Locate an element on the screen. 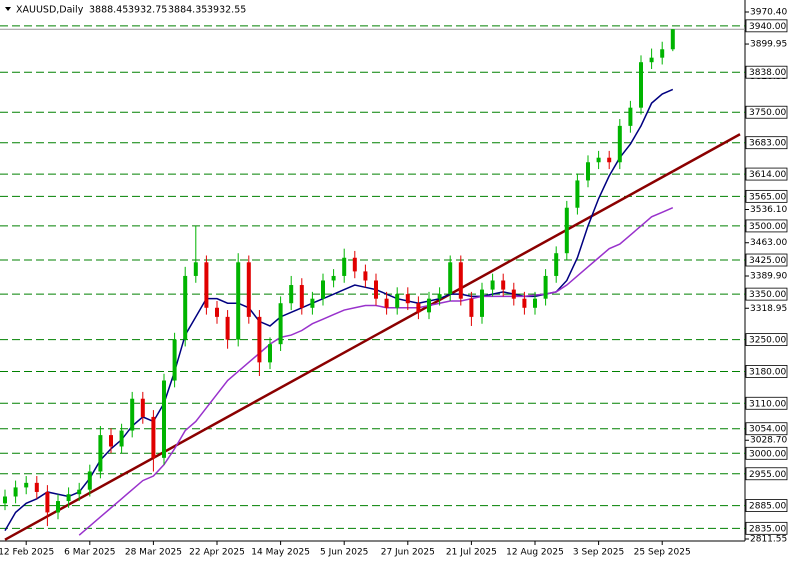 This screenshot has width=791, height=563. level-label: 3750.00 is located at coordinates (767, 113).